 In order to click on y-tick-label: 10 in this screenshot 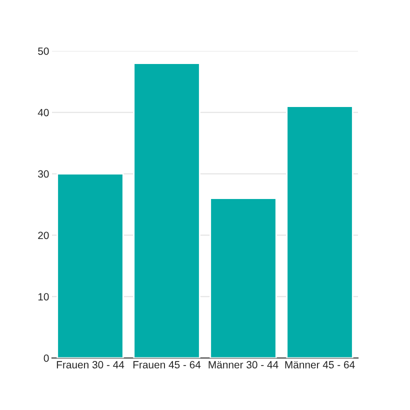, I will do `click(43, 296)`.